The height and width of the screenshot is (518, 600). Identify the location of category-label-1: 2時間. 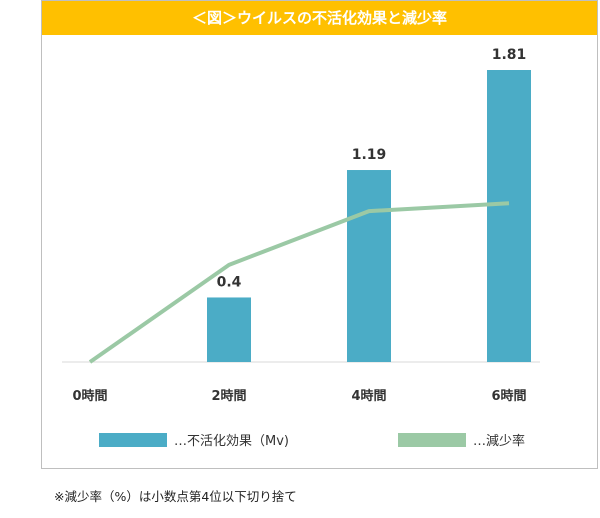
(228, 396).